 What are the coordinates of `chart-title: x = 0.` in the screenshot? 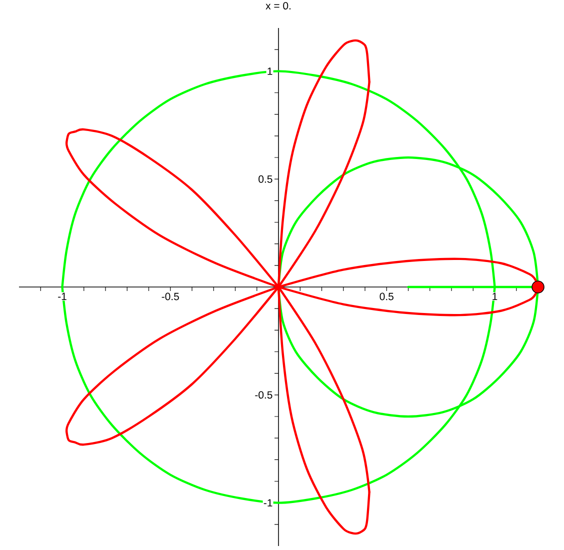 It's located at (278, 6).